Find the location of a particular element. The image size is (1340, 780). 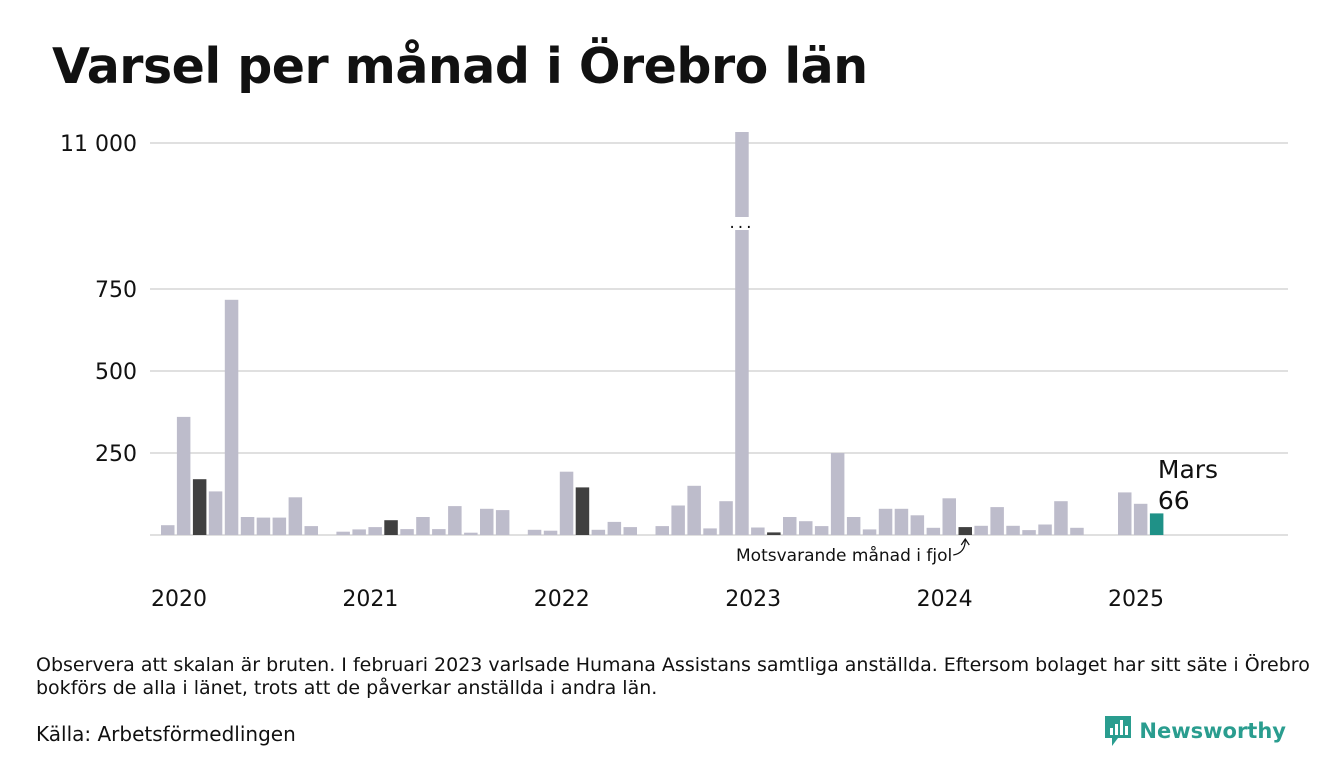

y-tick-label: 750 is located at coordinates (116, 290).